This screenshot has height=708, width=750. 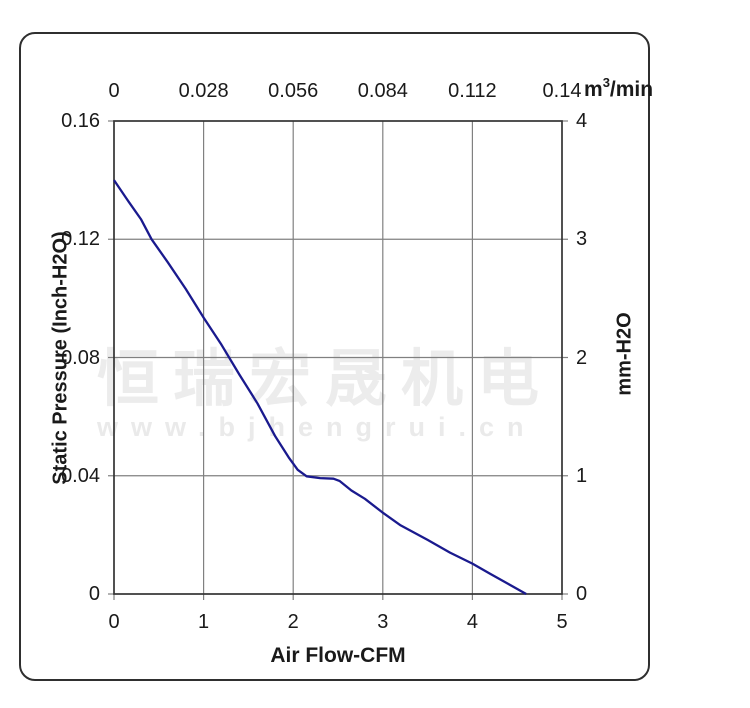 I want to click on left-tick-label-0.16: 0.16, so click(x=80, y=121).